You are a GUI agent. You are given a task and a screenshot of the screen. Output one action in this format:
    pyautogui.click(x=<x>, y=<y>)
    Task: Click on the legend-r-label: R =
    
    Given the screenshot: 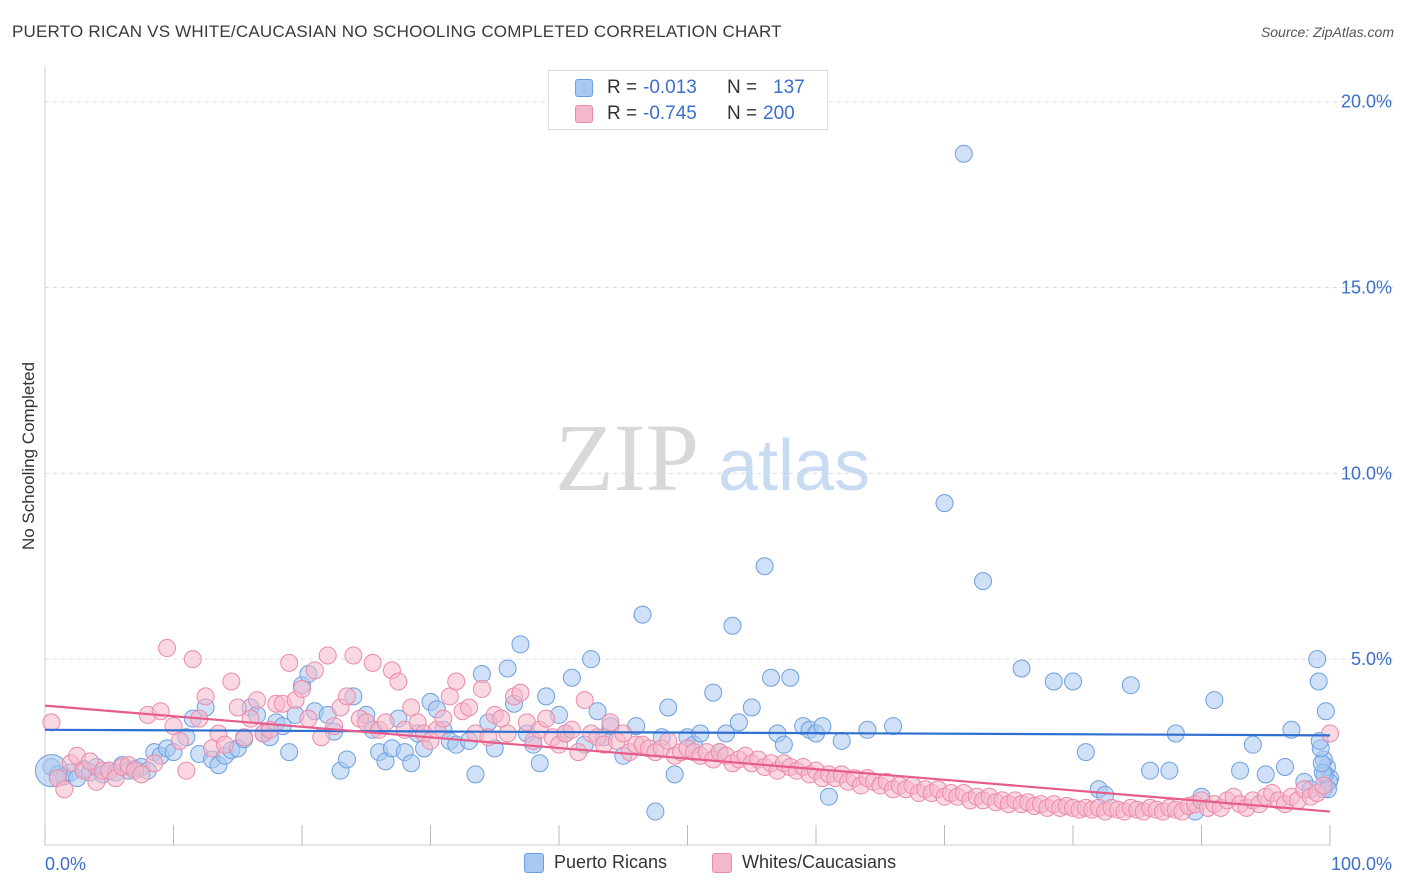 What is the action you would take?
    pyautogui.click(x=622, y=113)
    